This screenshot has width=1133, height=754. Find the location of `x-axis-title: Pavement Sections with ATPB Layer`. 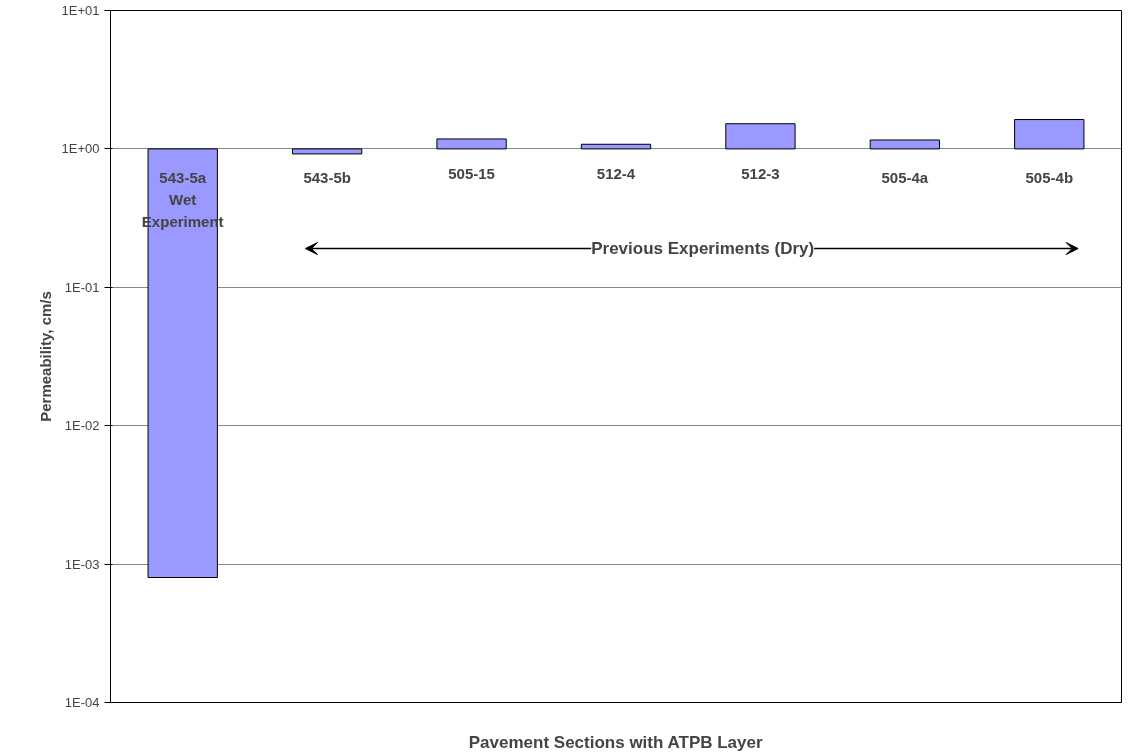

x-axis-title: Pavement Sections with ATPB Layer is located at coordinates (615, 742).